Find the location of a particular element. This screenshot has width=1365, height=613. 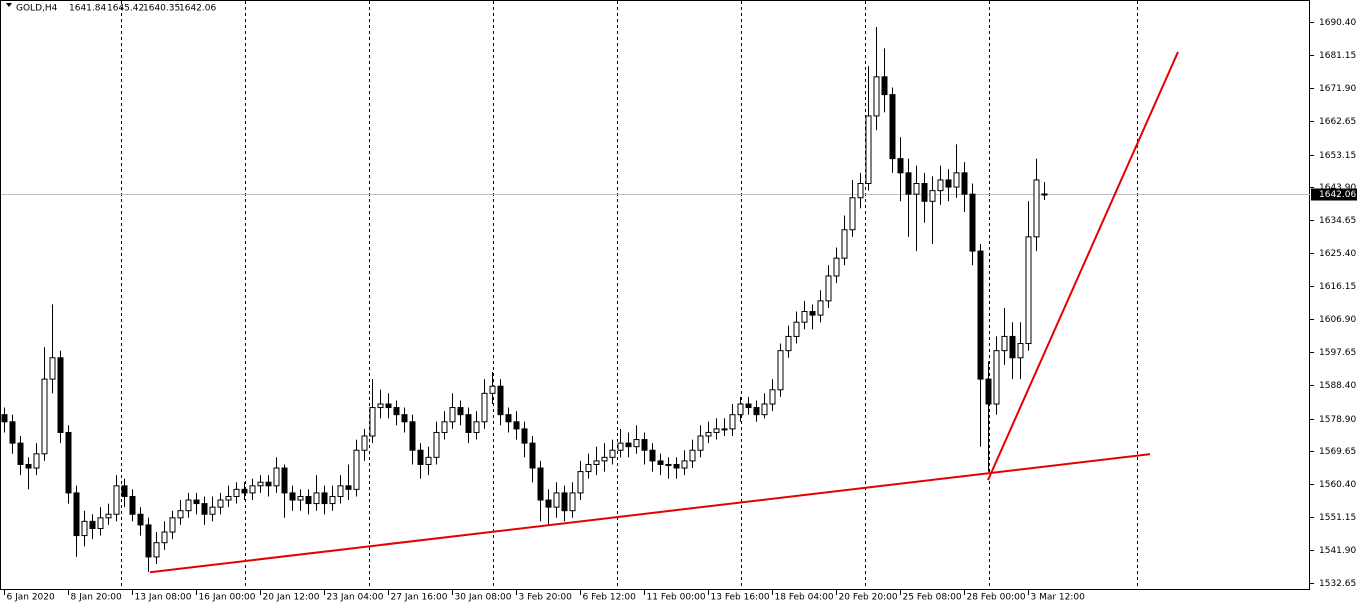

x-tick-label: 28 Feb 00:00 is located at coordinates (996, 598).